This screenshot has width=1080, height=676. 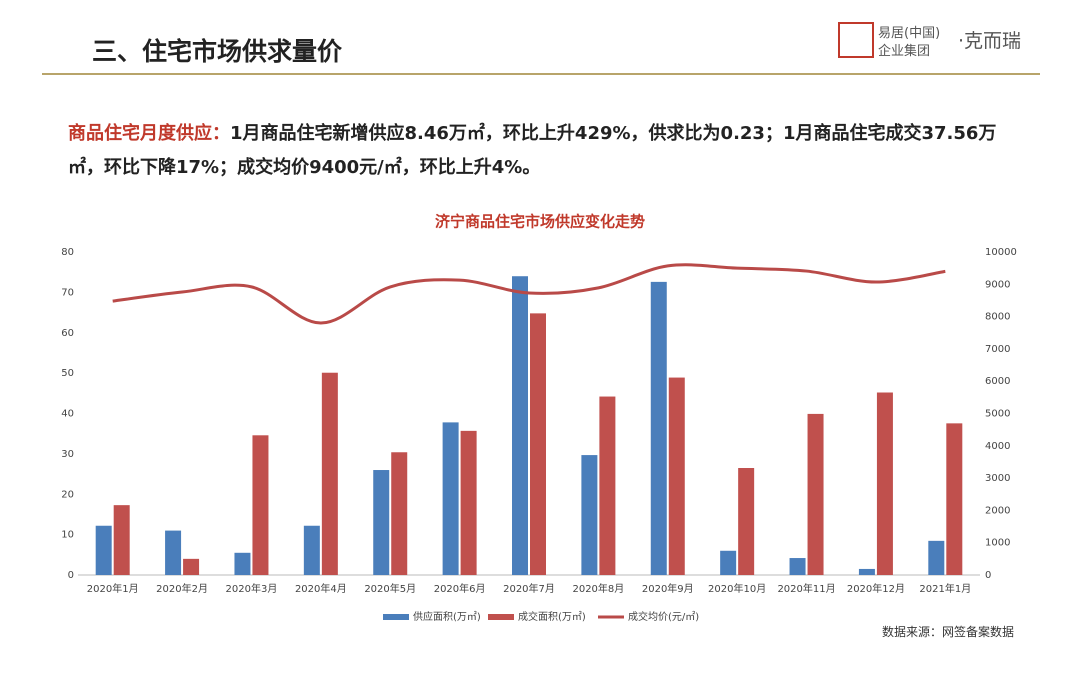 What do you see at coordinates (997, 284) in the screenshot?
I see `y2-tick-label: 9000` at bounding box center [997, 284].